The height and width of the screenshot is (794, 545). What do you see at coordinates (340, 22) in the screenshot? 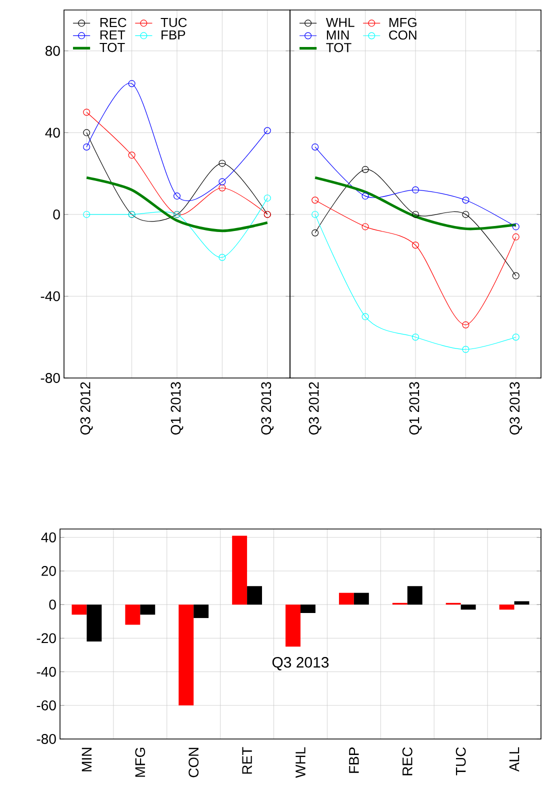
I see `legend-label: WHL` at bounding box center [340, 22].